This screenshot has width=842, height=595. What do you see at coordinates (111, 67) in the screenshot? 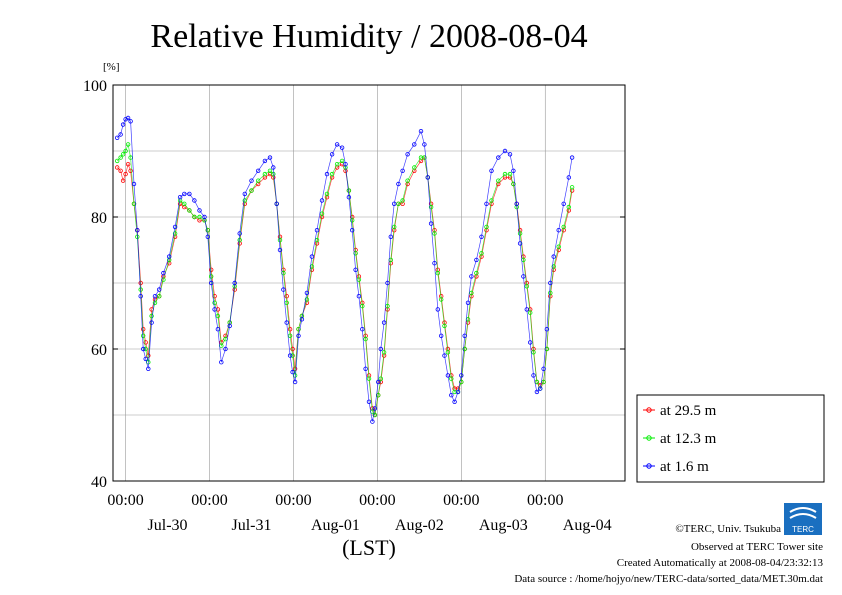
I see `y-axis-unit-label: [%]` at bounding box center [111, 67].